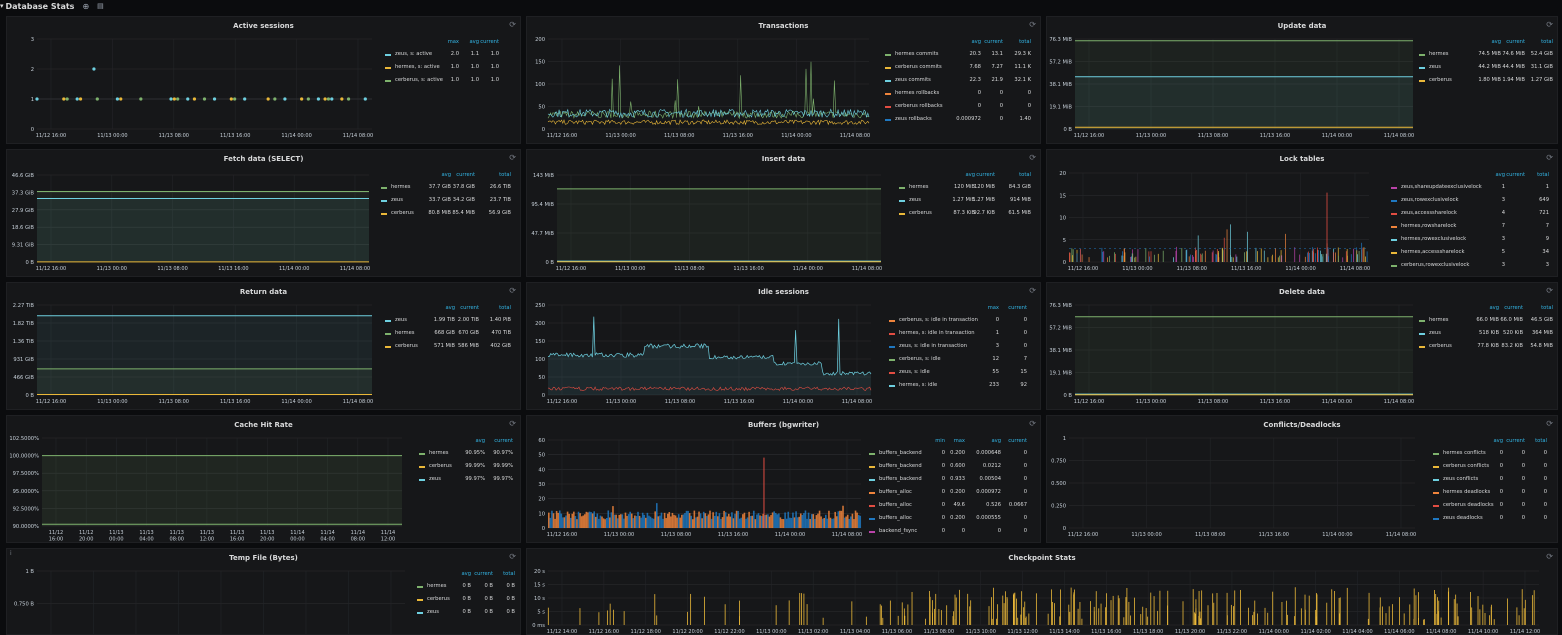  I want to click on legend-item: zeus rollbacks 0.000972 0 1.40, so click(960, 120).